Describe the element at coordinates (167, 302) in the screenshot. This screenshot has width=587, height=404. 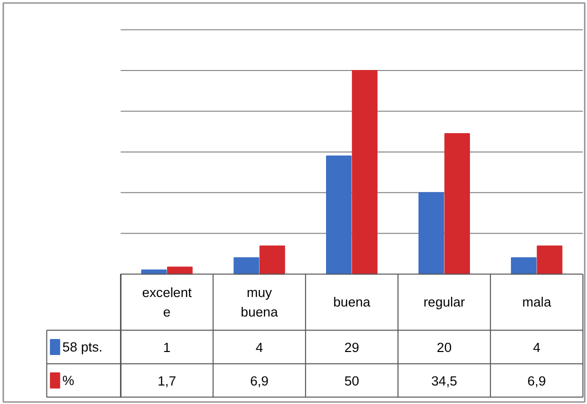
I see `x-tick-label: excelente` at that location.